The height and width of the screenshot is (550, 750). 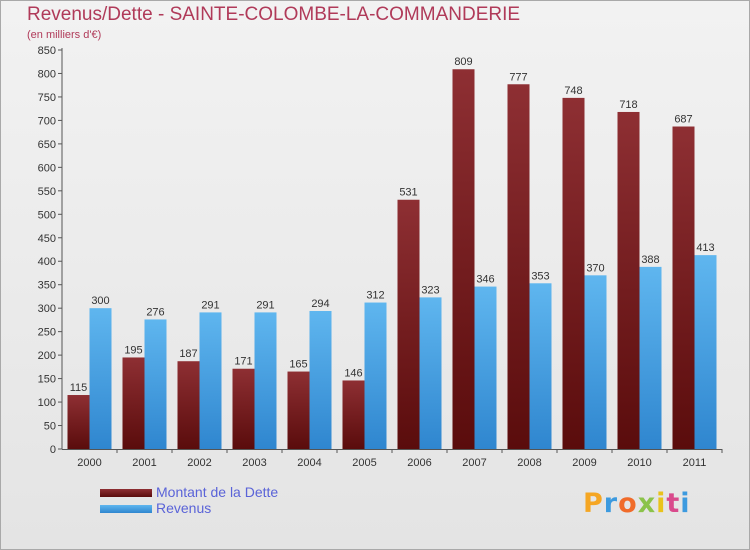 I want to click on legend-swatch-revenus, so click(x=126, y=509).